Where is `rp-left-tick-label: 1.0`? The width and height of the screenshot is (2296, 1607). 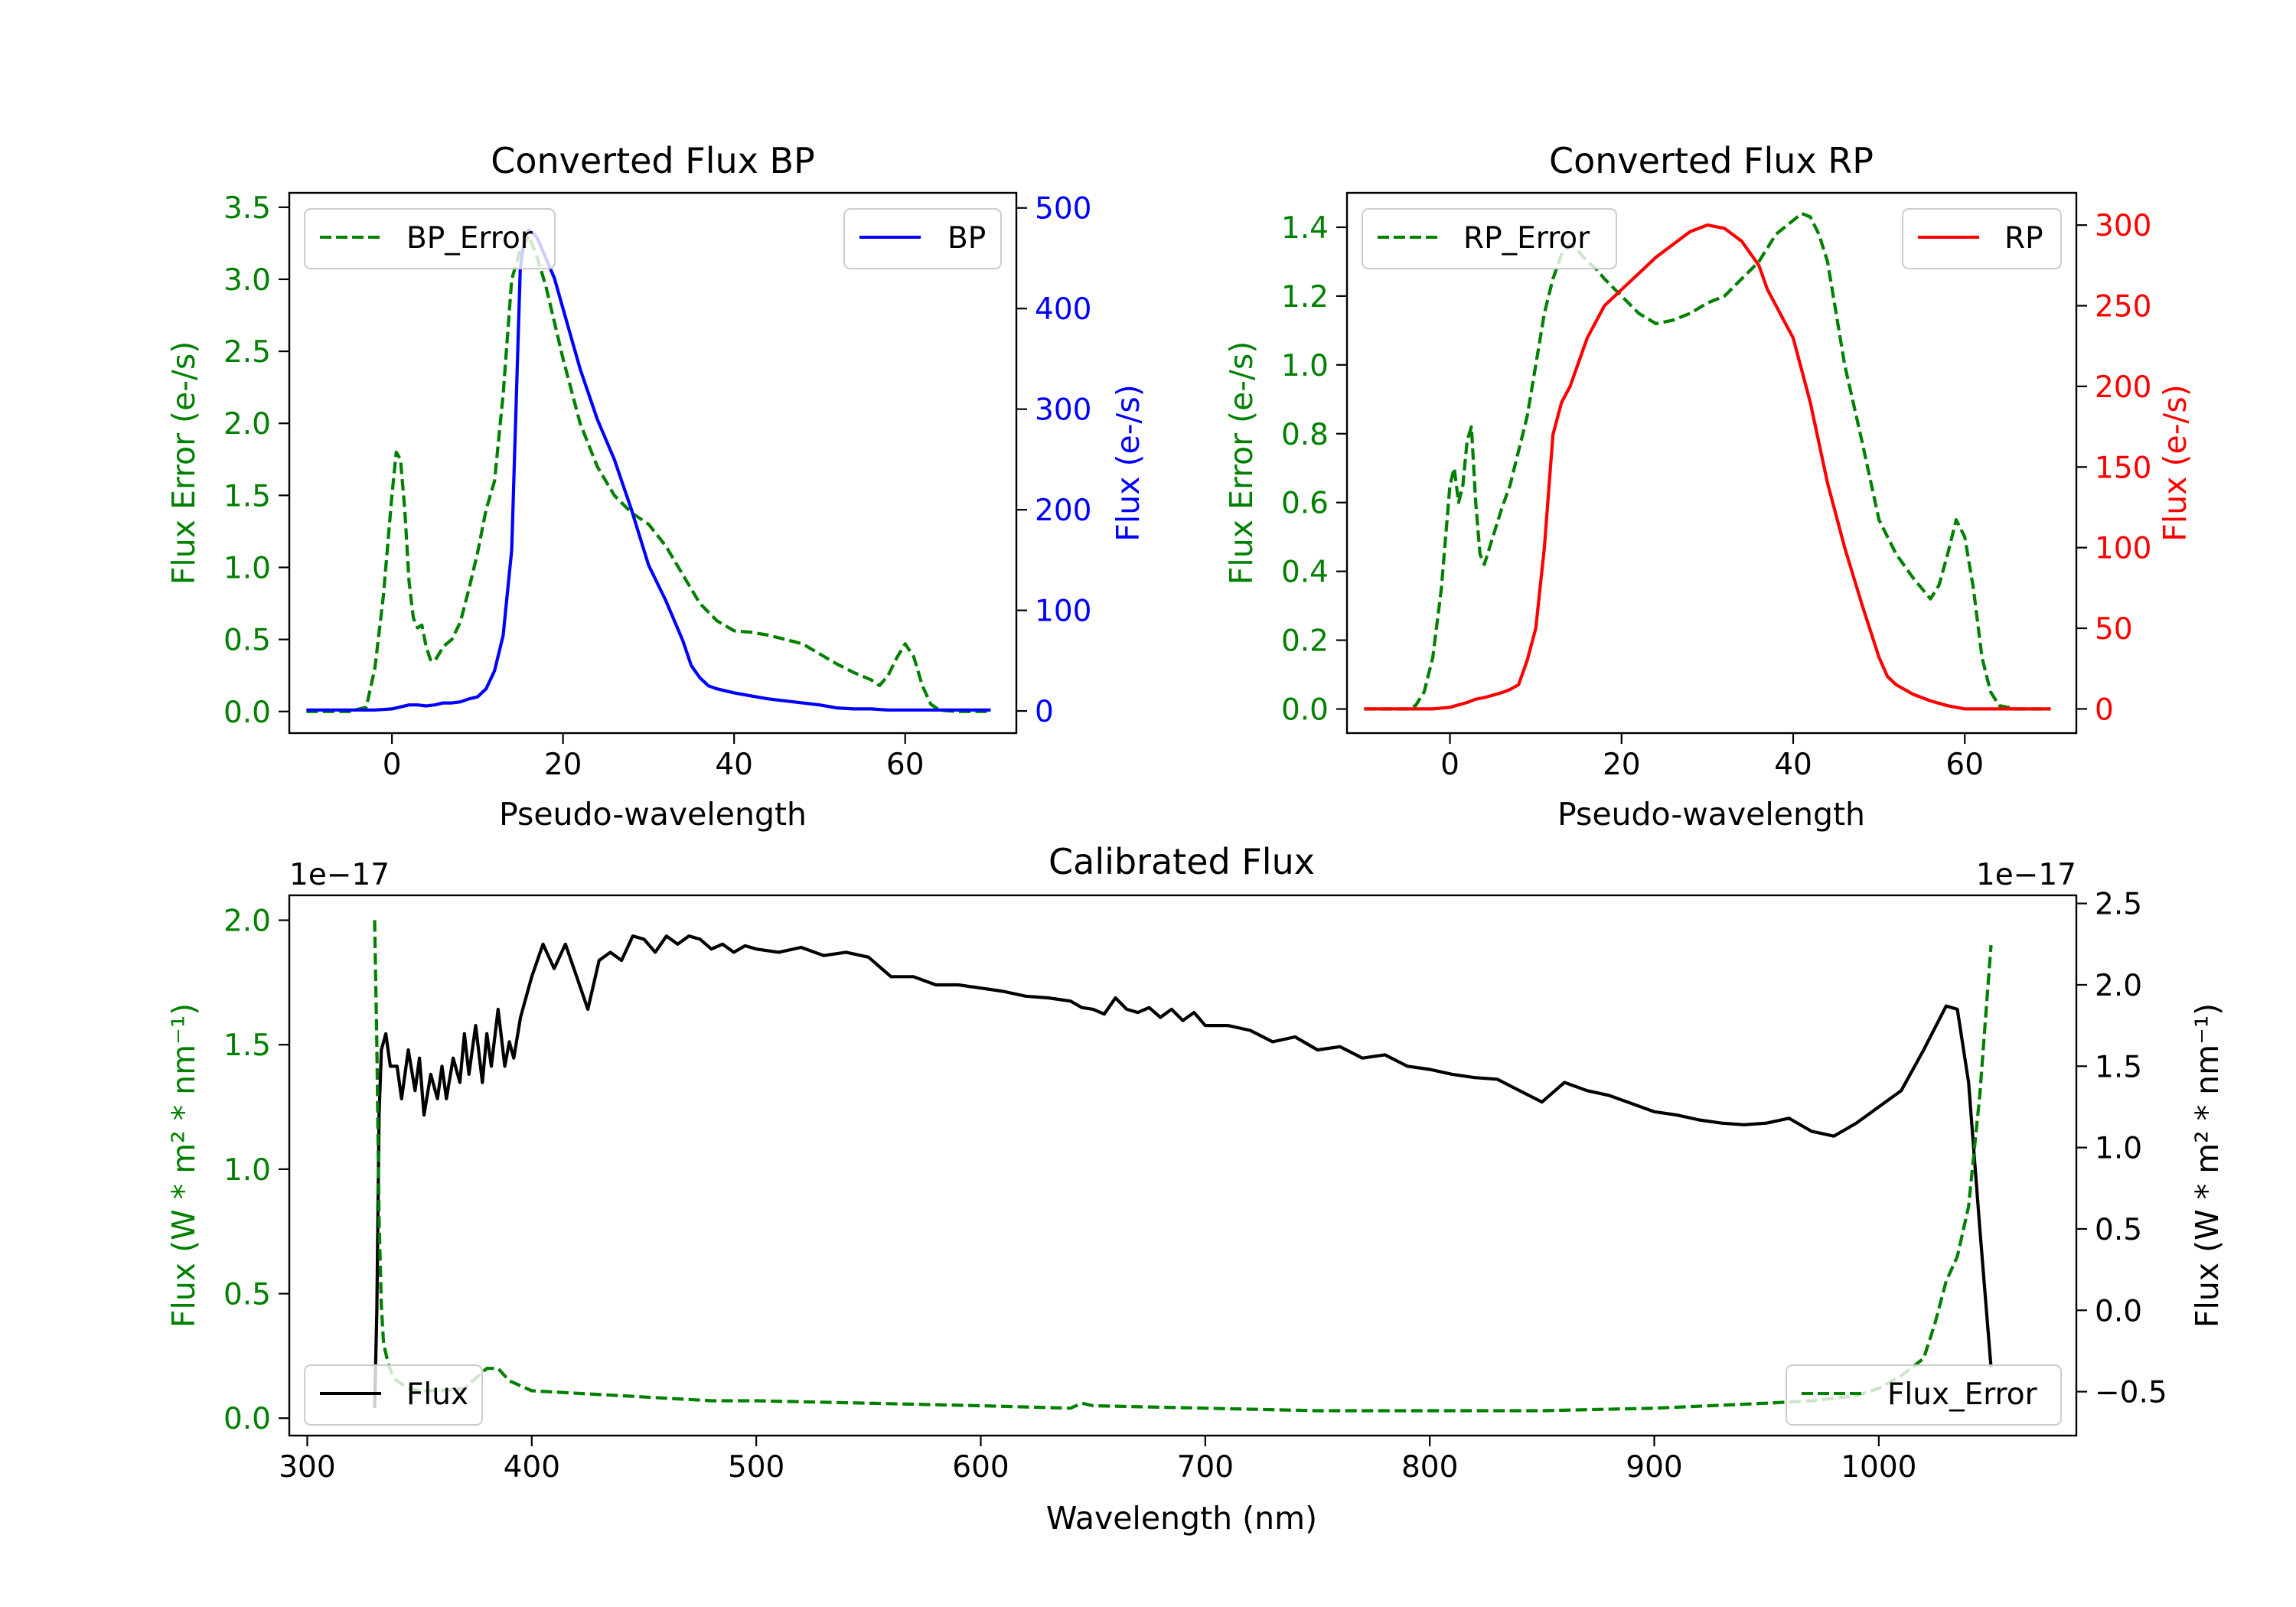
rp-left-tick-label: 1.0 is located at coordinates (1305, 366).